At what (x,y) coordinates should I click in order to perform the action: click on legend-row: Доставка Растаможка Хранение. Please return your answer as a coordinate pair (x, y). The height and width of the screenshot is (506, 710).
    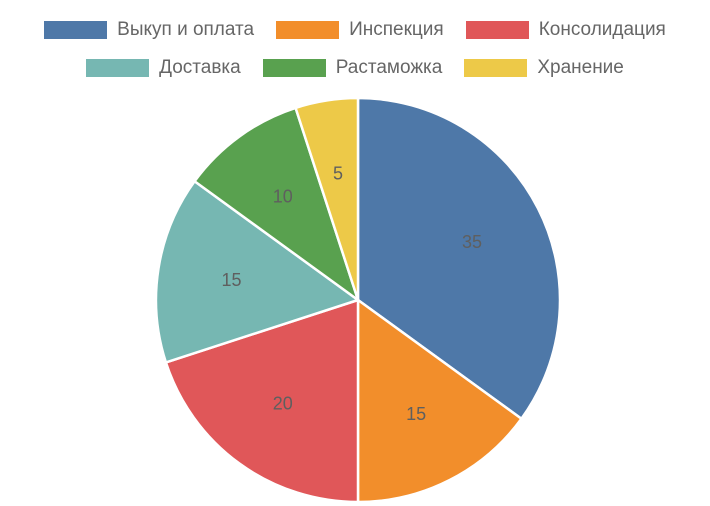
    Looking at the image, I should click on (355, 68).